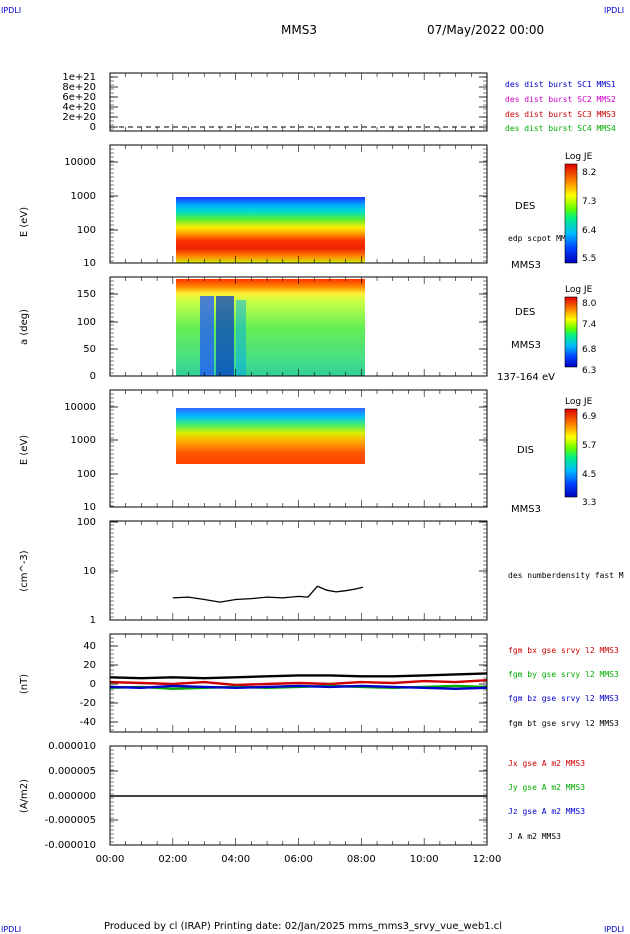  What do you see at coordinates (24, 570) in the screenshot?
I see `p5-ylabel: (cm^-3)` at bounding box center [24, 570].